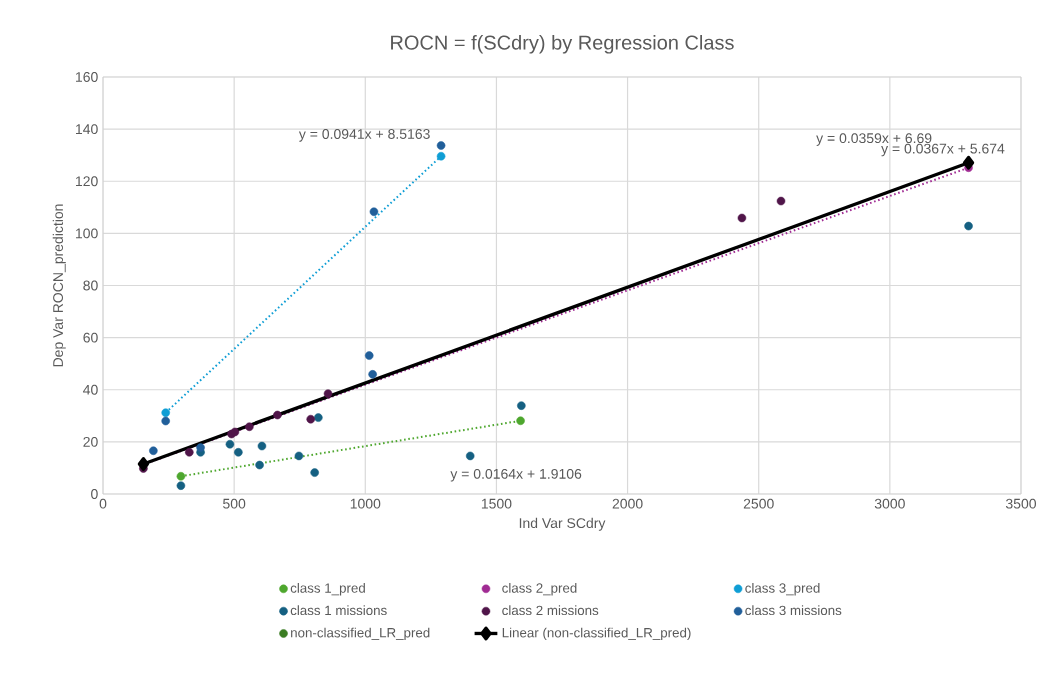  Describe the element at coordinates (87, 181) in the screenshot. I see `y-tick-label: 120` at that location.